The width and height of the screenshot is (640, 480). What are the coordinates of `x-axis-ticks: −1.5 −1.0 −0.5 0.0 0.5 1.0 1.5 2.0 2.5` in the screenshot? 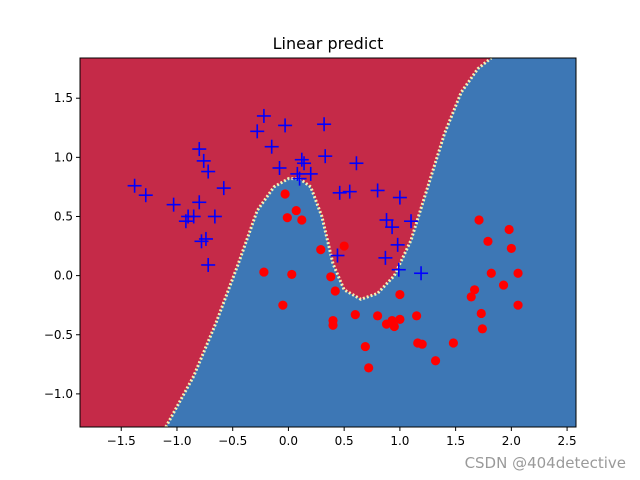 It's located at (342, 437).